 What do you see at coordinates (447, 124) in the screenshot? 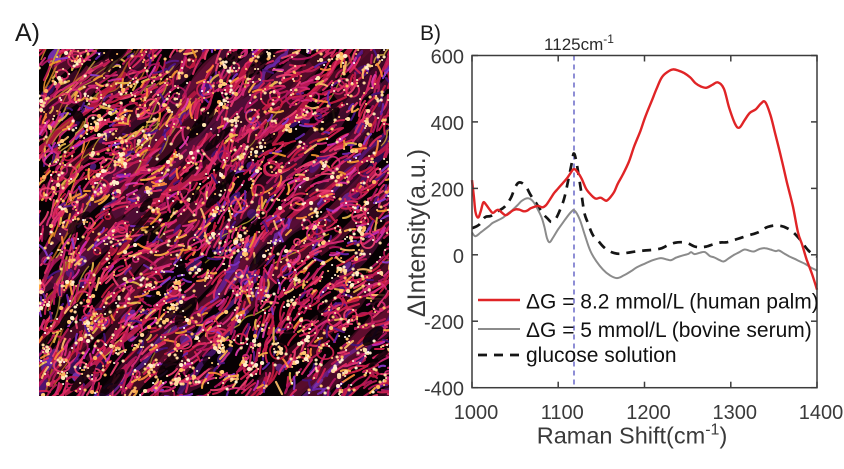
I see `svg-text: 400` at bounding box center [447, 124].